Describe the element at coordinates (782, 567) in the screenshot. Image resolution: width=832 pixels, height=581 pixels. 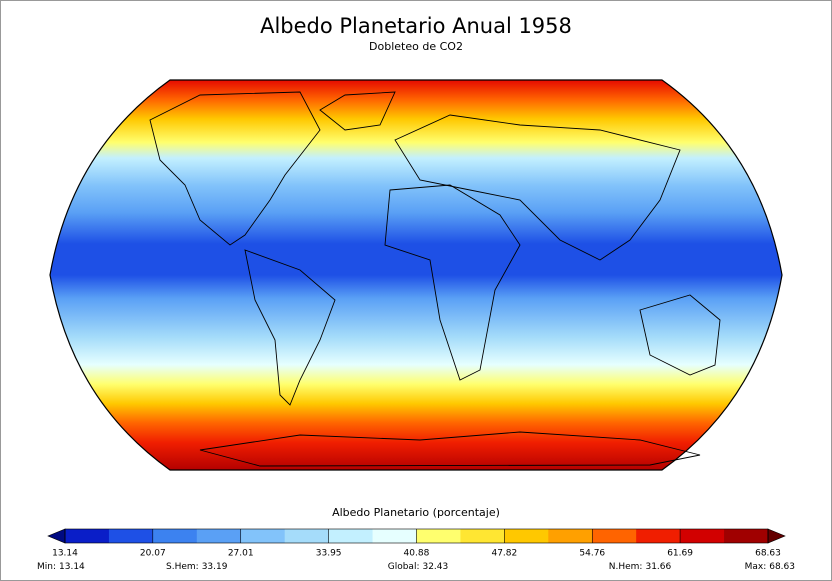
I see `stat-value: 68.63` at that location.